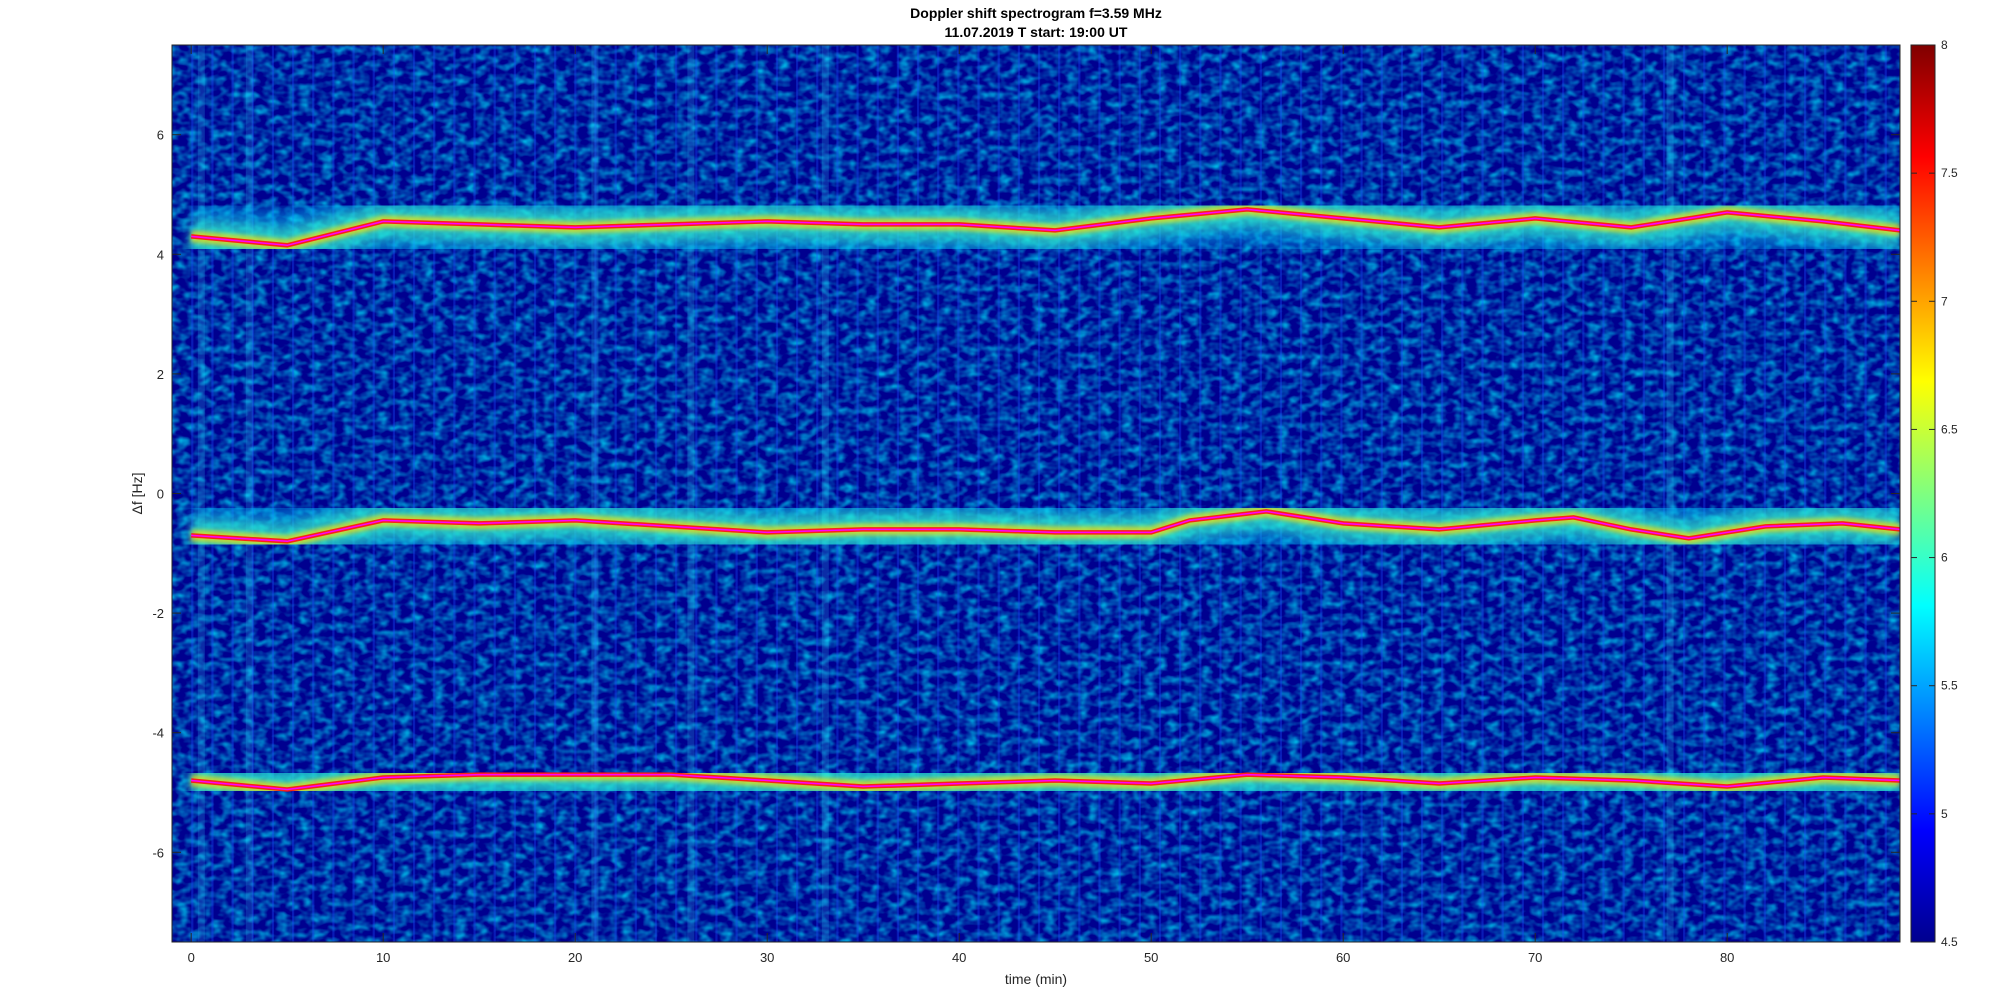 This screenshot has width=2000, height=1003. I want to click on y-tick-label: 6, so click(160, 135).